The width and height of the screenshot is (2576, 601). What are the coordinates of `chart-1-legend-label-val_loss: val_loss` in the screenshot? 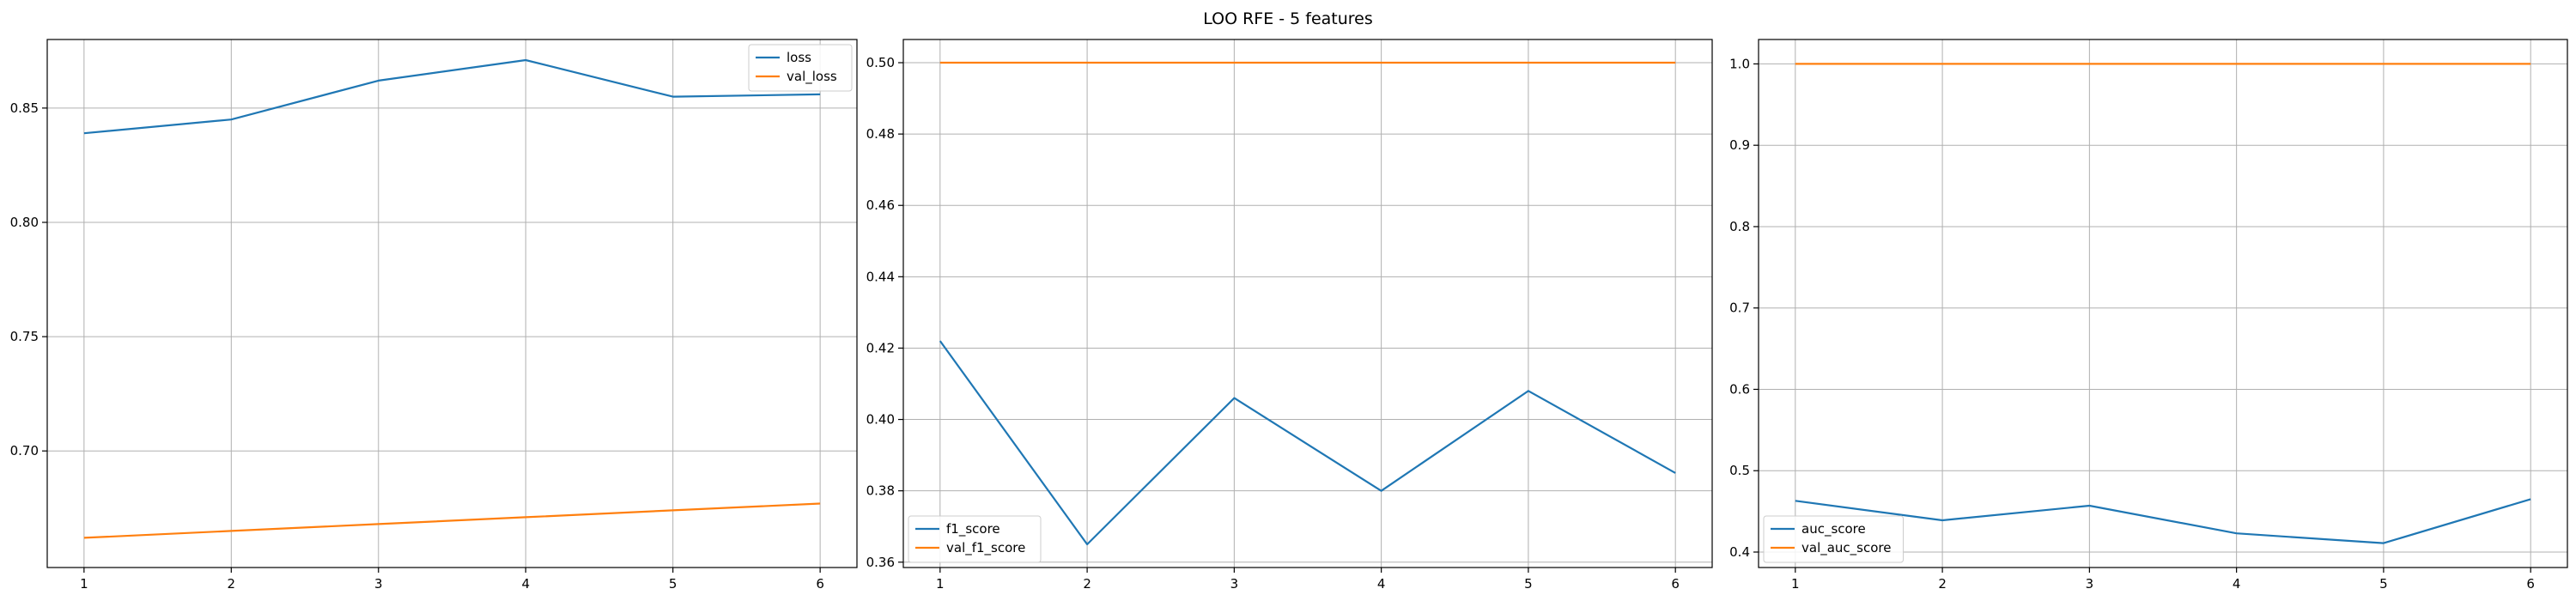 It's located at (812, 77).